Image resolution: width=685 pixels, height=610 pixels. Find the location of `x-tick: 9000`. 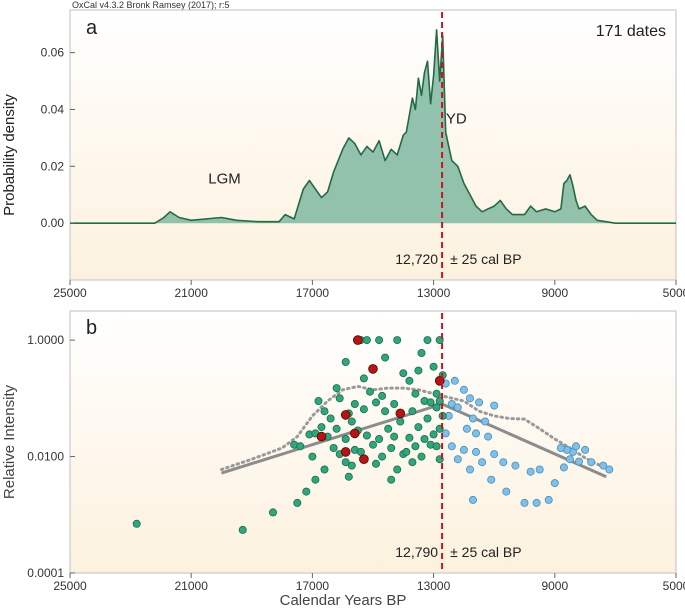

x-tick: 9000 is located at coordinates (554, 583).